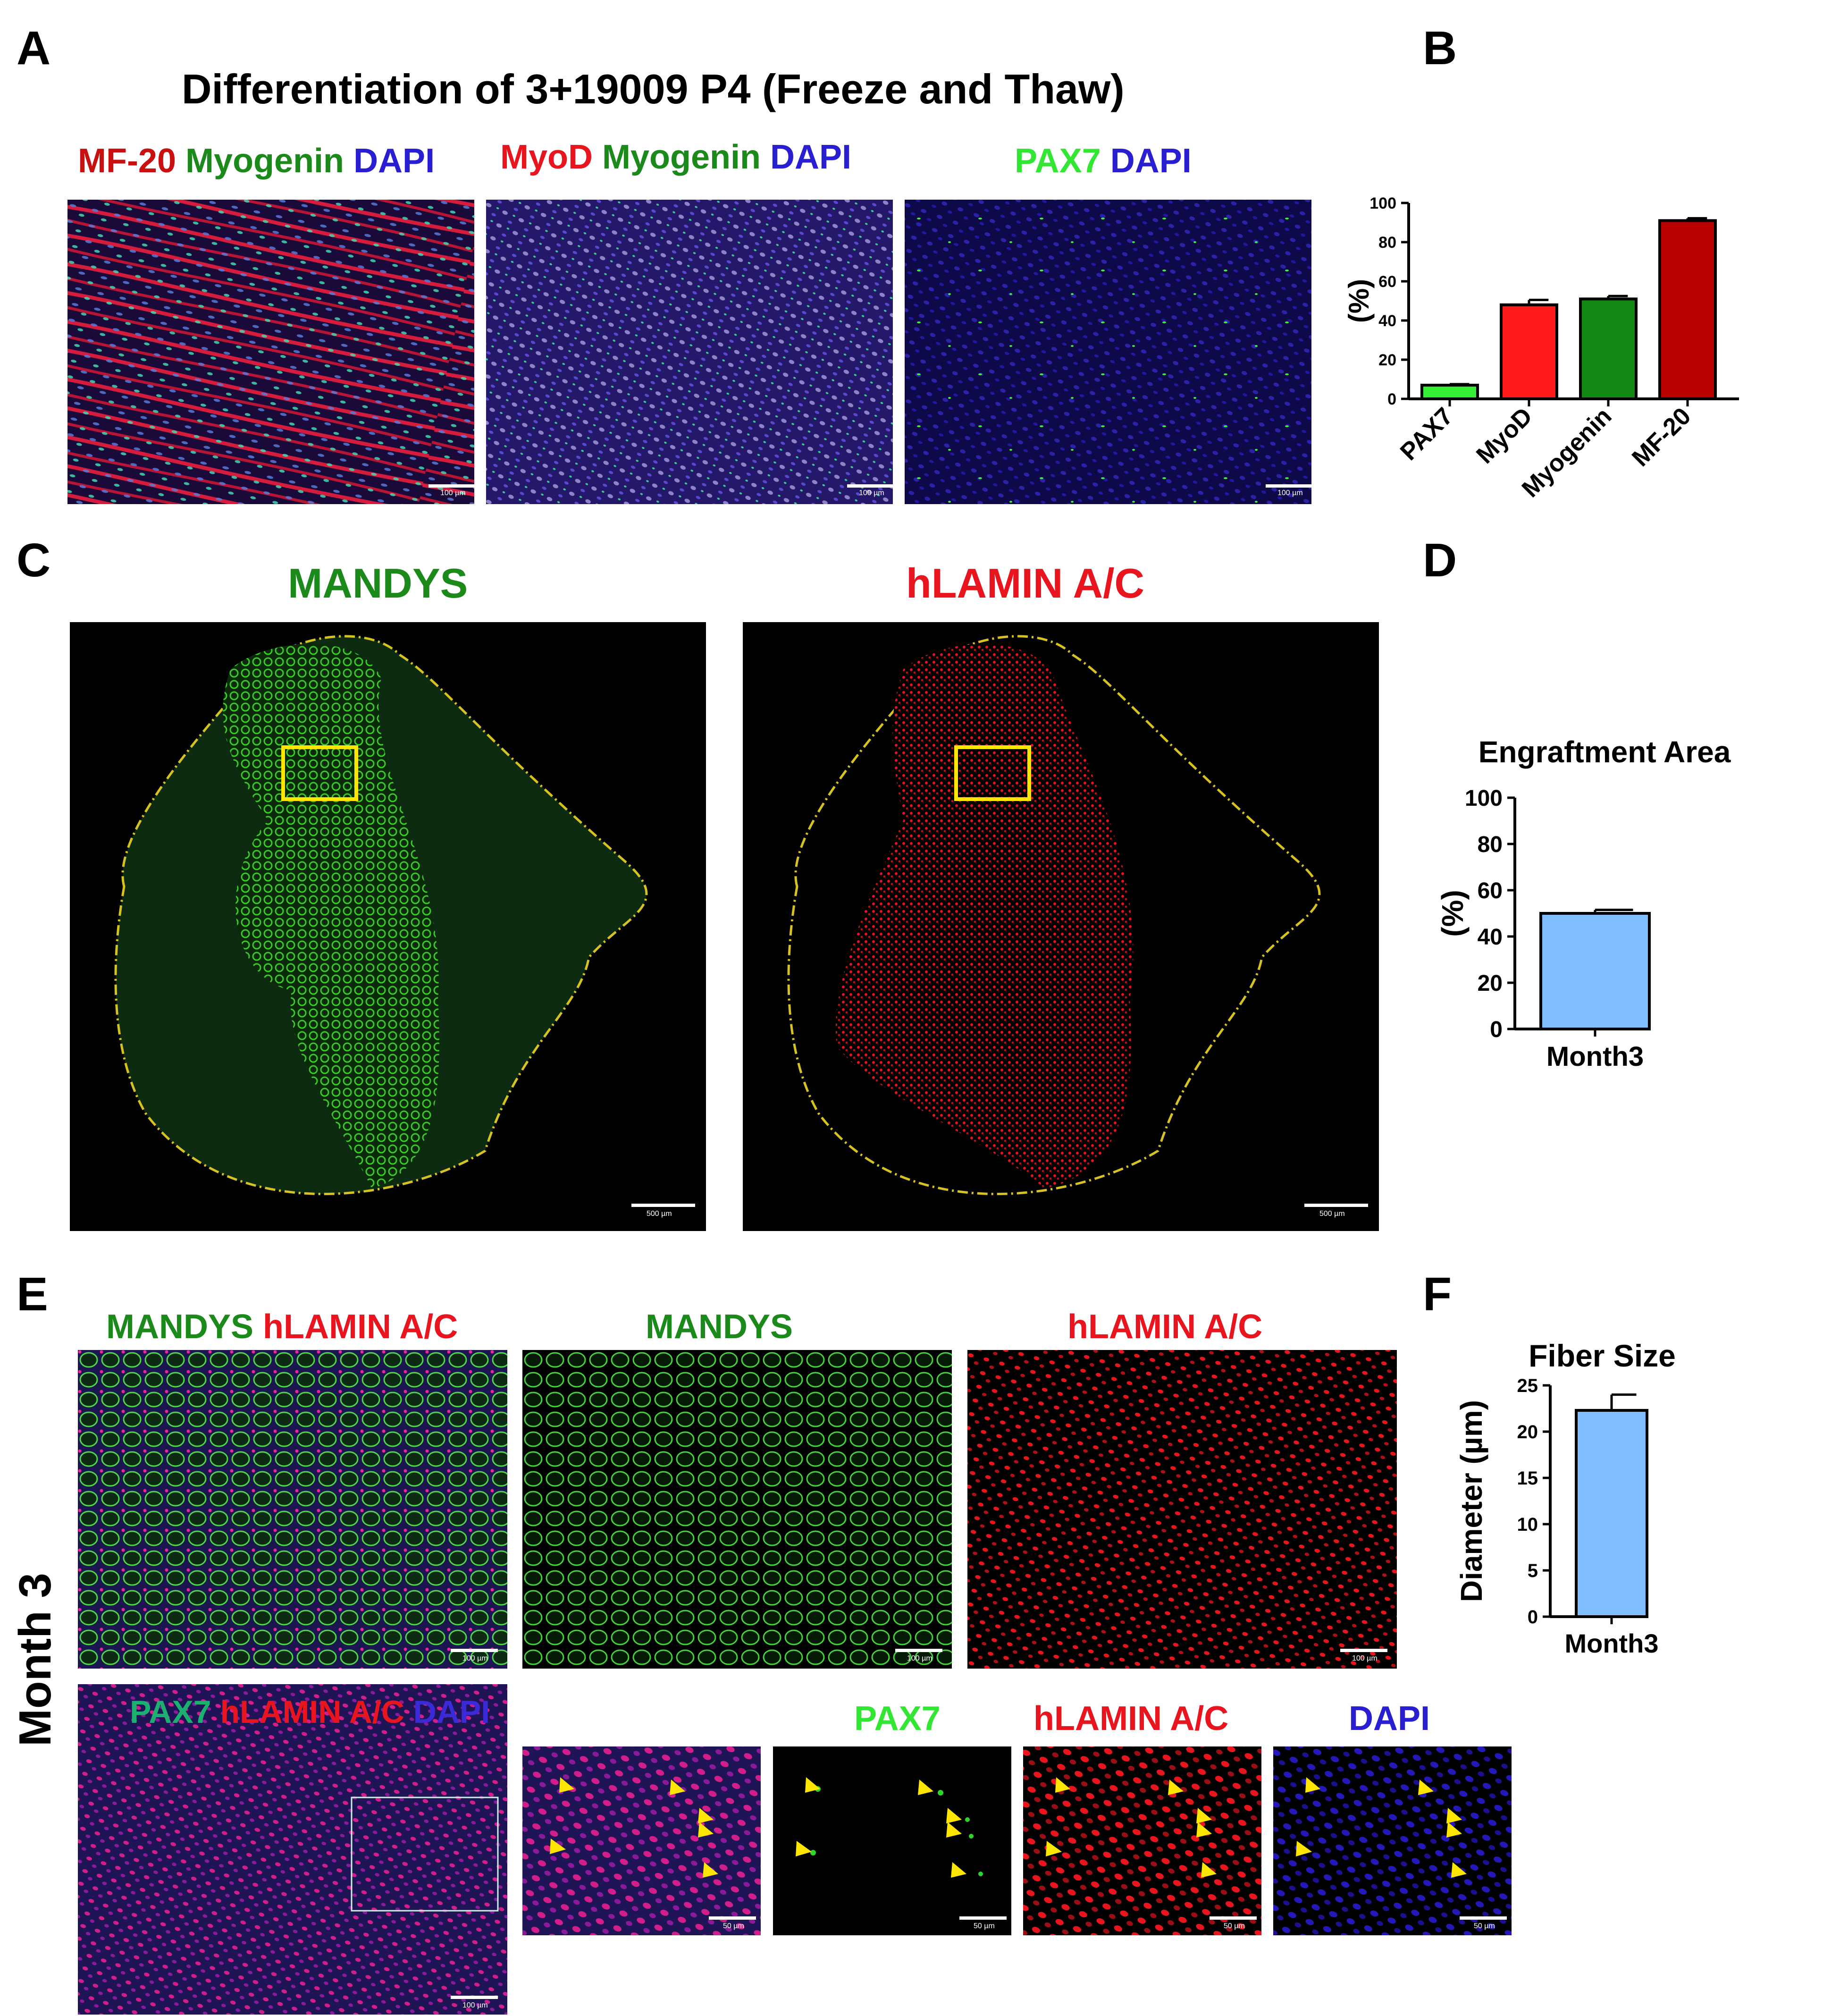 This screenshot has width=1823, height=2016. Describe the element at coordinates (1565, 1498) in the screenshot. I see `chart-f-fiber-size: 0 5 10 15 20 25 Month3 Diameter (µm) Fiber Size` at that location.